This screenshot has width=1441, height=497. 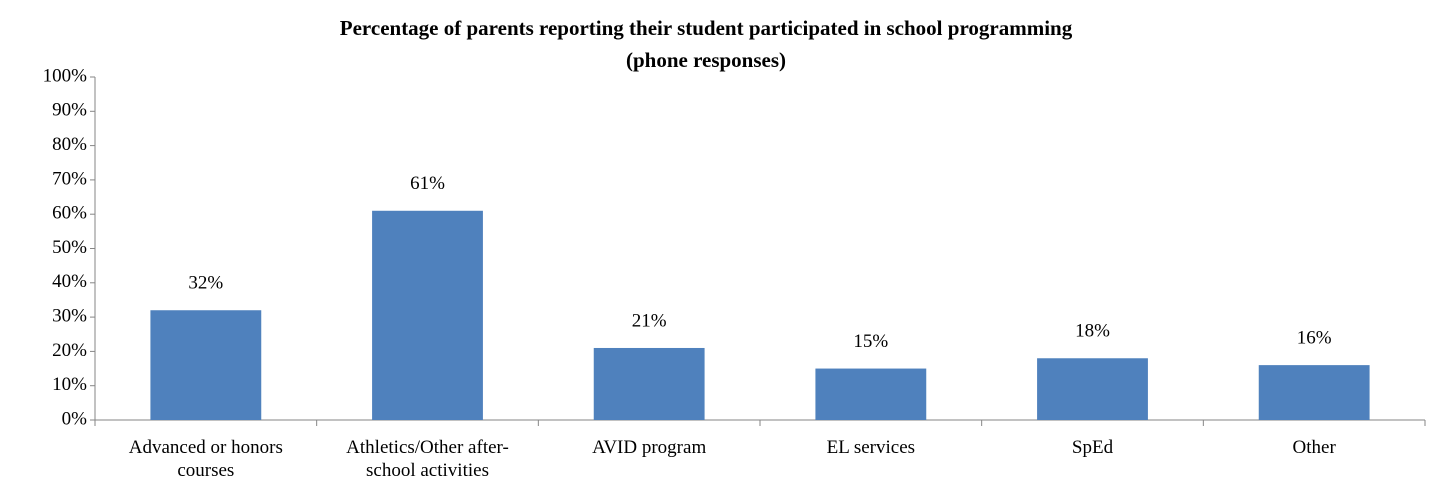 What do you see at coordinates (75, 418) in the screenshot?
I see `y-tick-label: 0%` at bounding box center [75, 418].